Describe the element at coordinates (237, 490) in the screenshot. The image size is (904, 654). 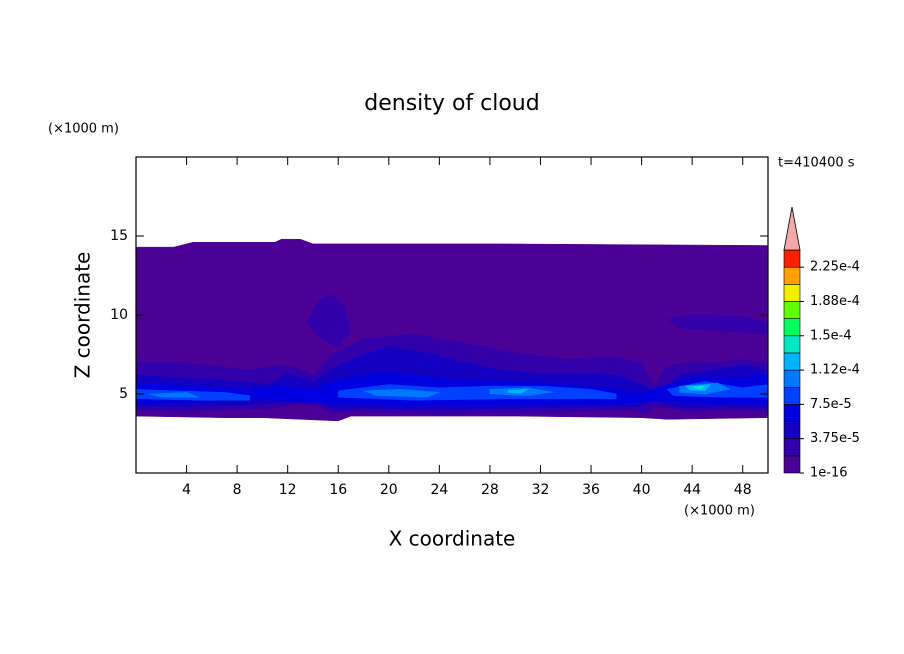
I see `x-tick-label: 8` at that location.